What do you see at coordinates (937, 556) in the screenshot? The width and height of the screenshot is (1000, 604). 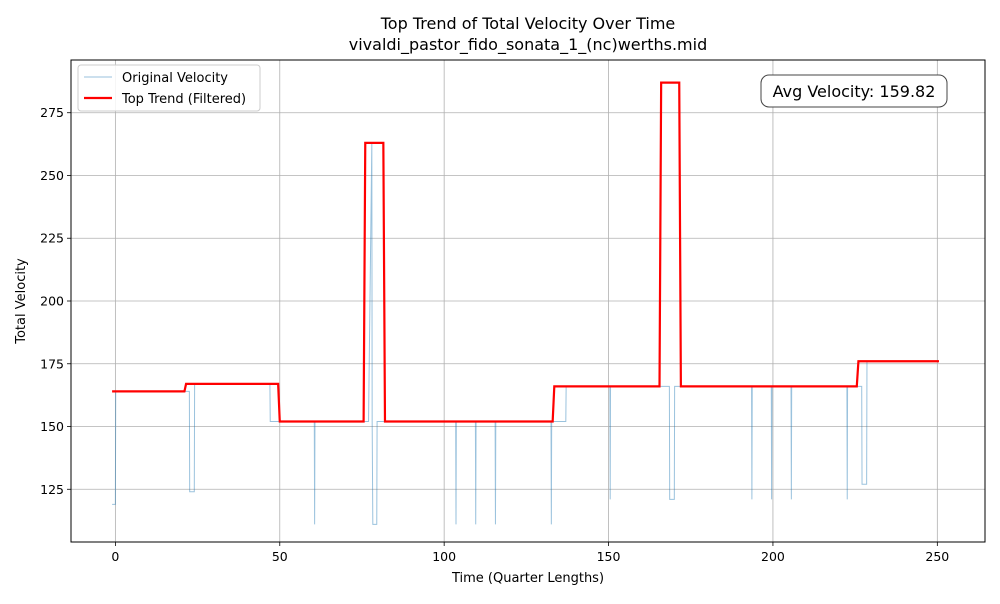 I see `x-tick-label: 250` at bounding box center [937, 556].